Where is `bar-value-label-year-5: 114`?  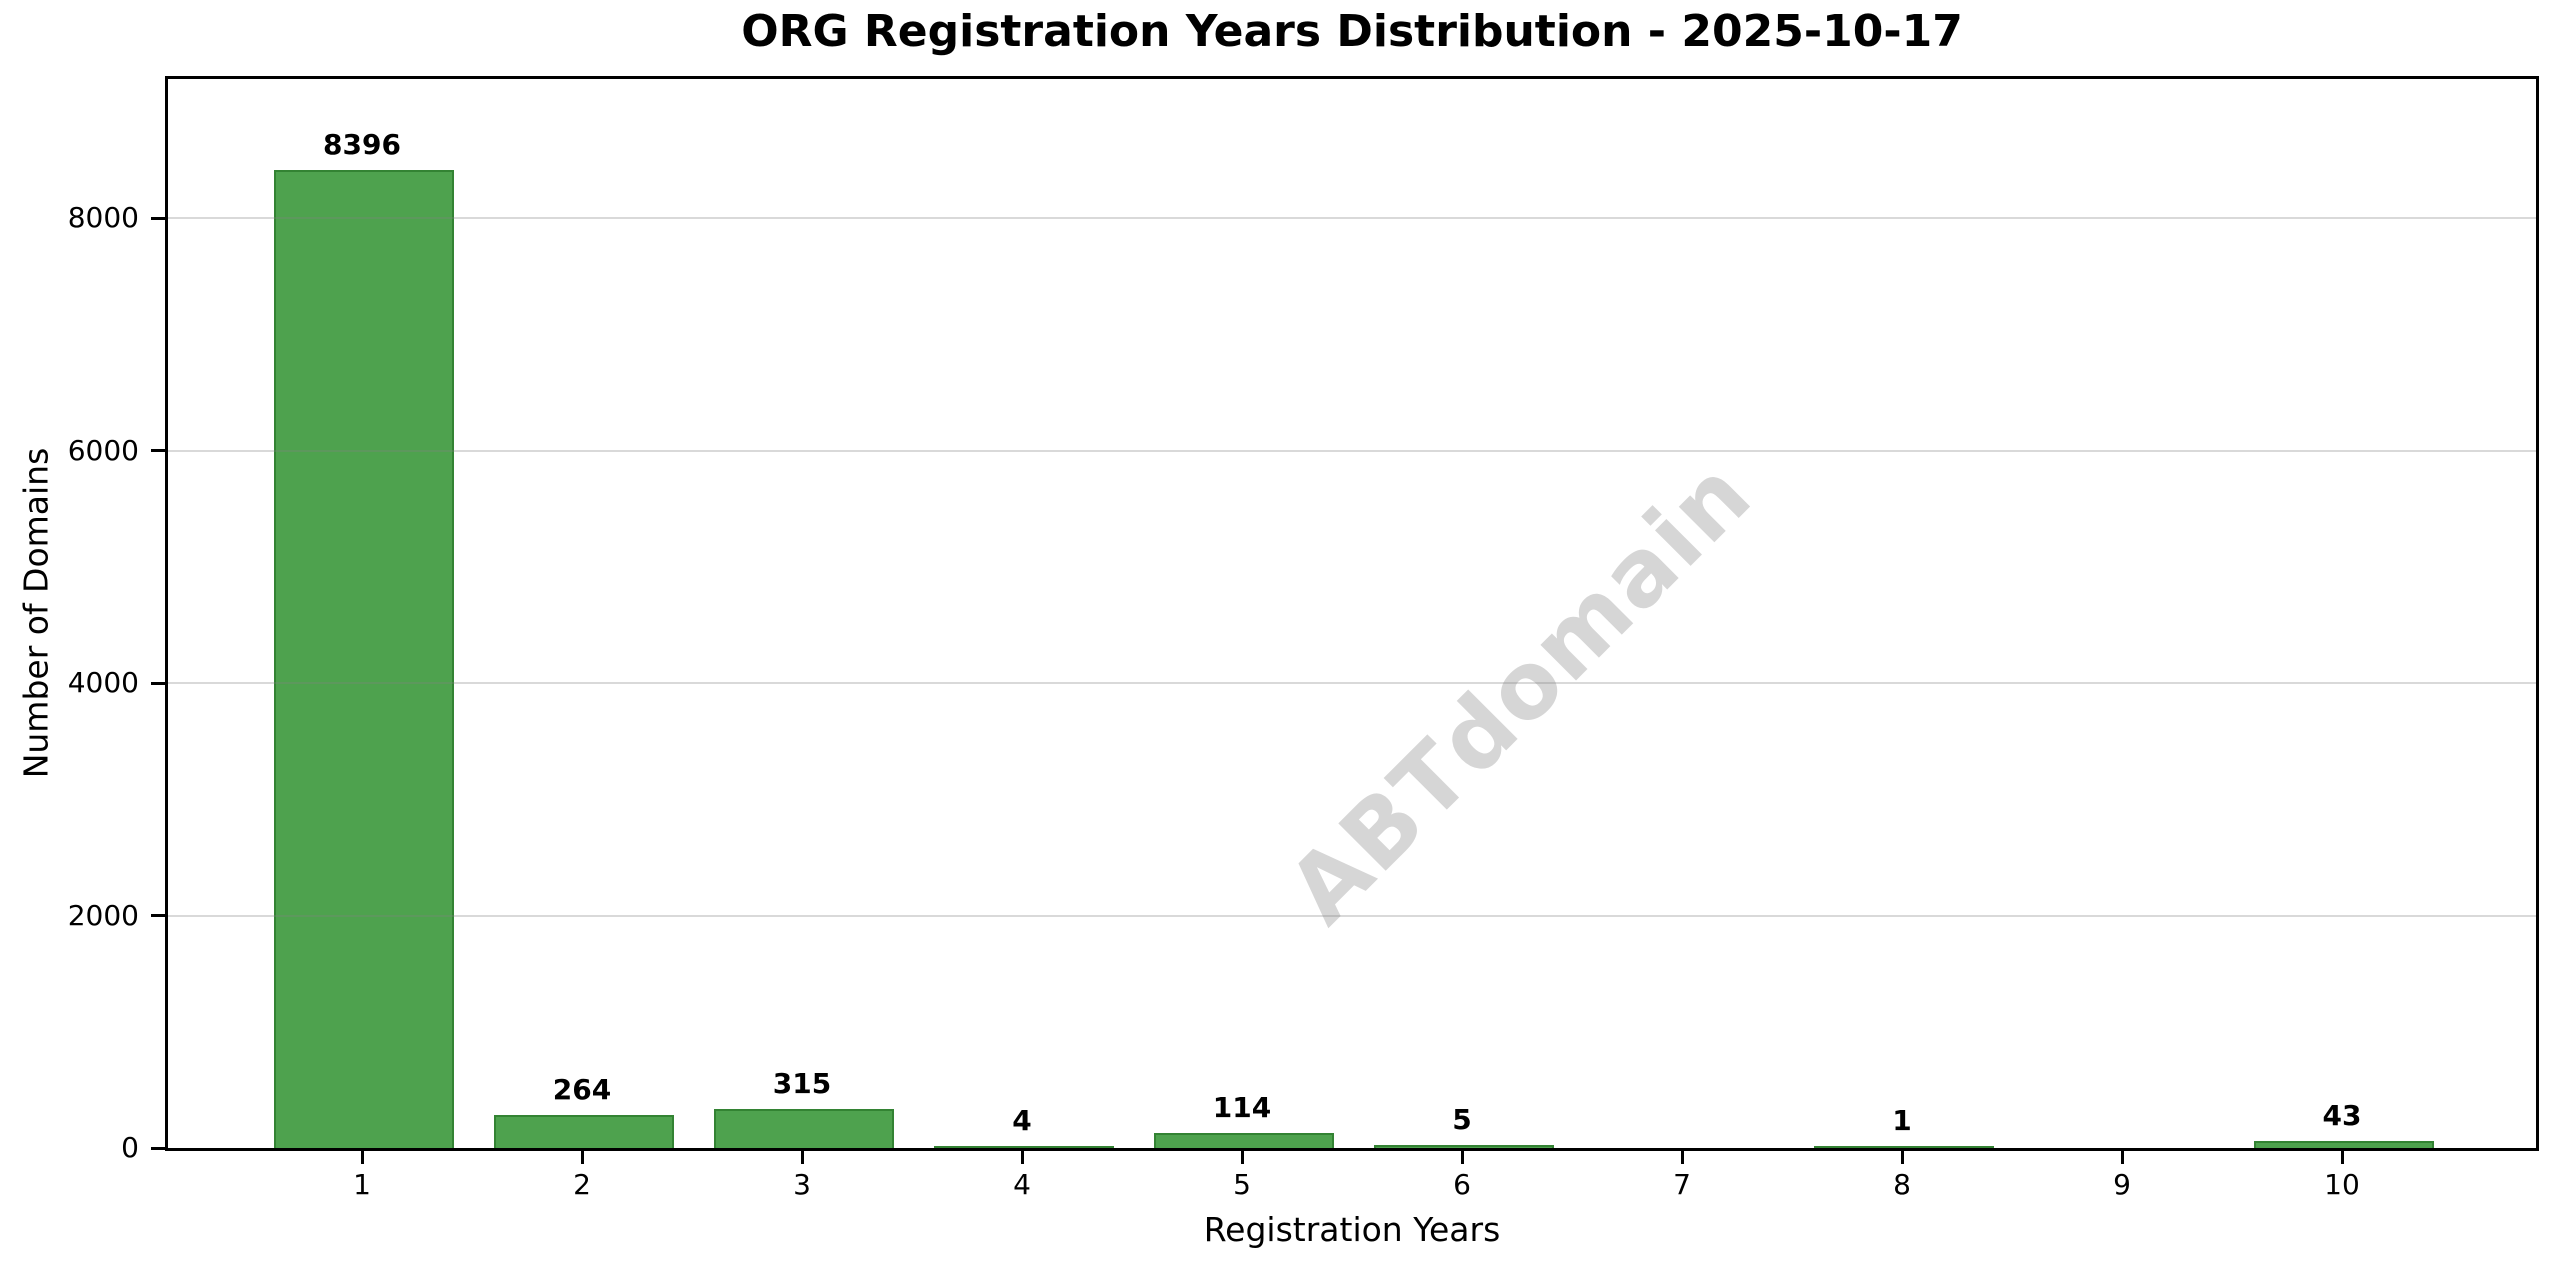
bar-value-label-year-5: 114 is located at coordinates (1242, 1107).